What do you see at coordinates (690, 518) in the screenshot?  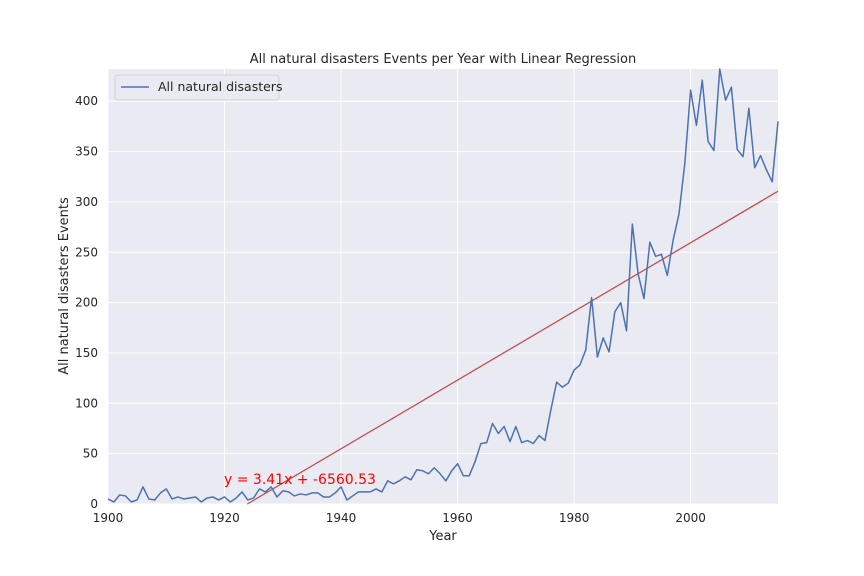 I see `x-tick-label: 2000` at bounding box center [690, 518].